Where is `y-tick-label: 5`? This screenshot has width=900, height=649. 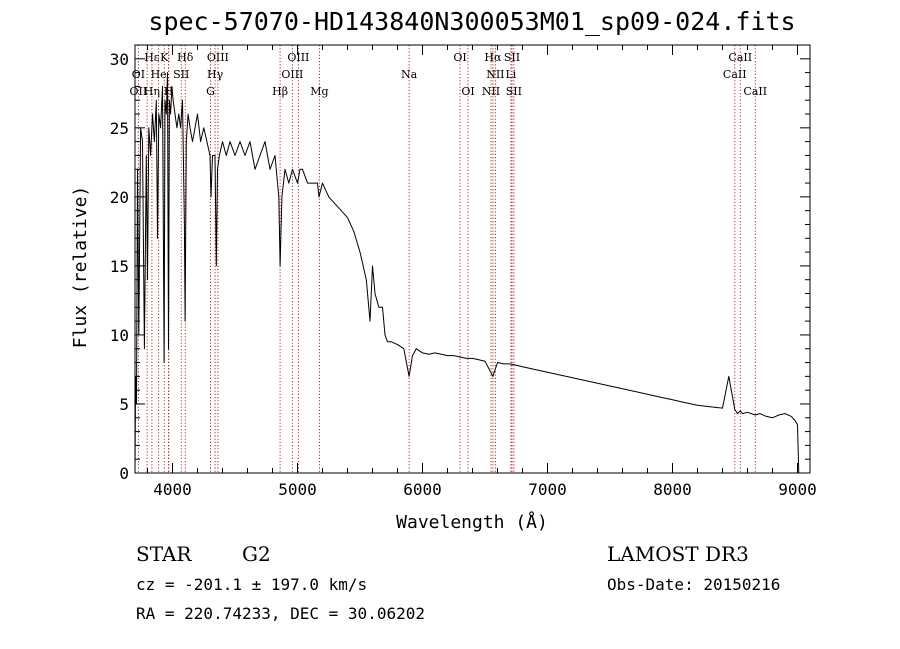 y-tick-label: 5 is located at coordinates (124, 404).